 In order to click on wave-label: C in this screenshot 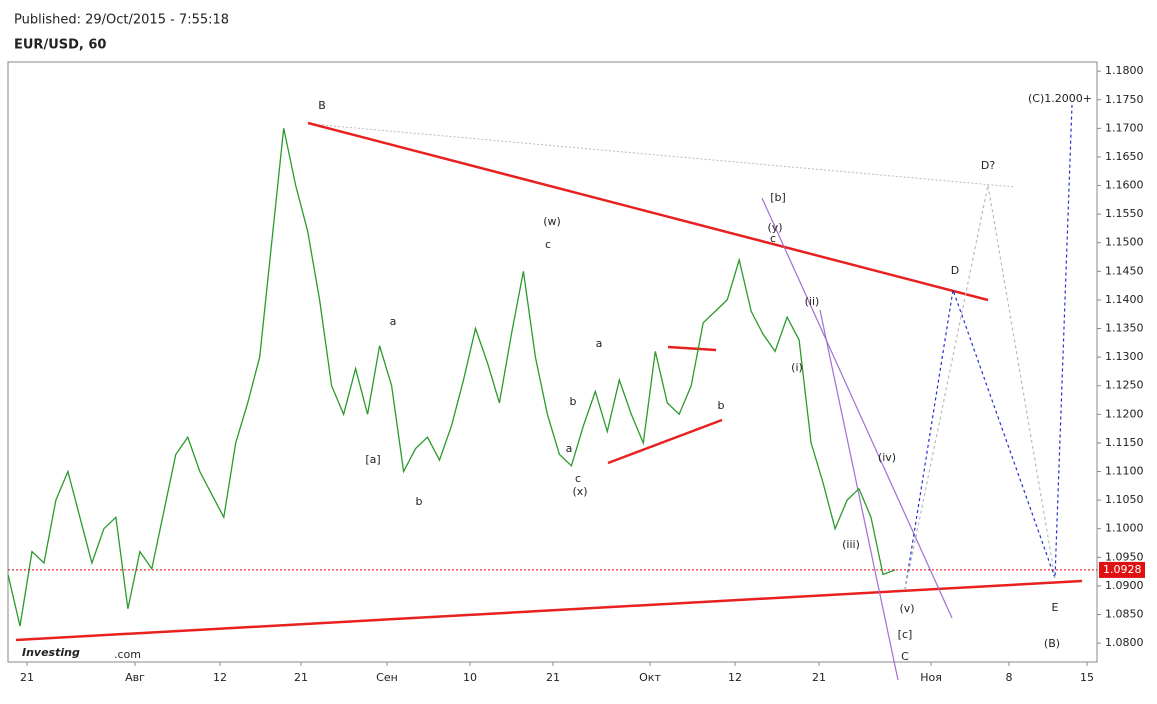, I will do `click(905, 656)`.